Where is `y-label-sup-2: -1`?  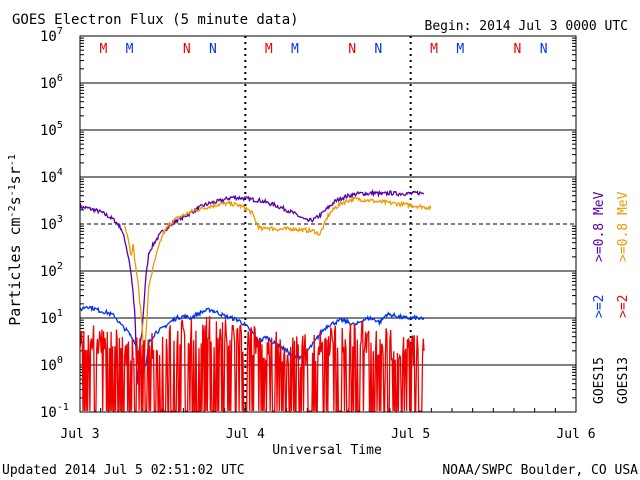 y-label-sup-2: -1 is located at coordinates (12, 190).